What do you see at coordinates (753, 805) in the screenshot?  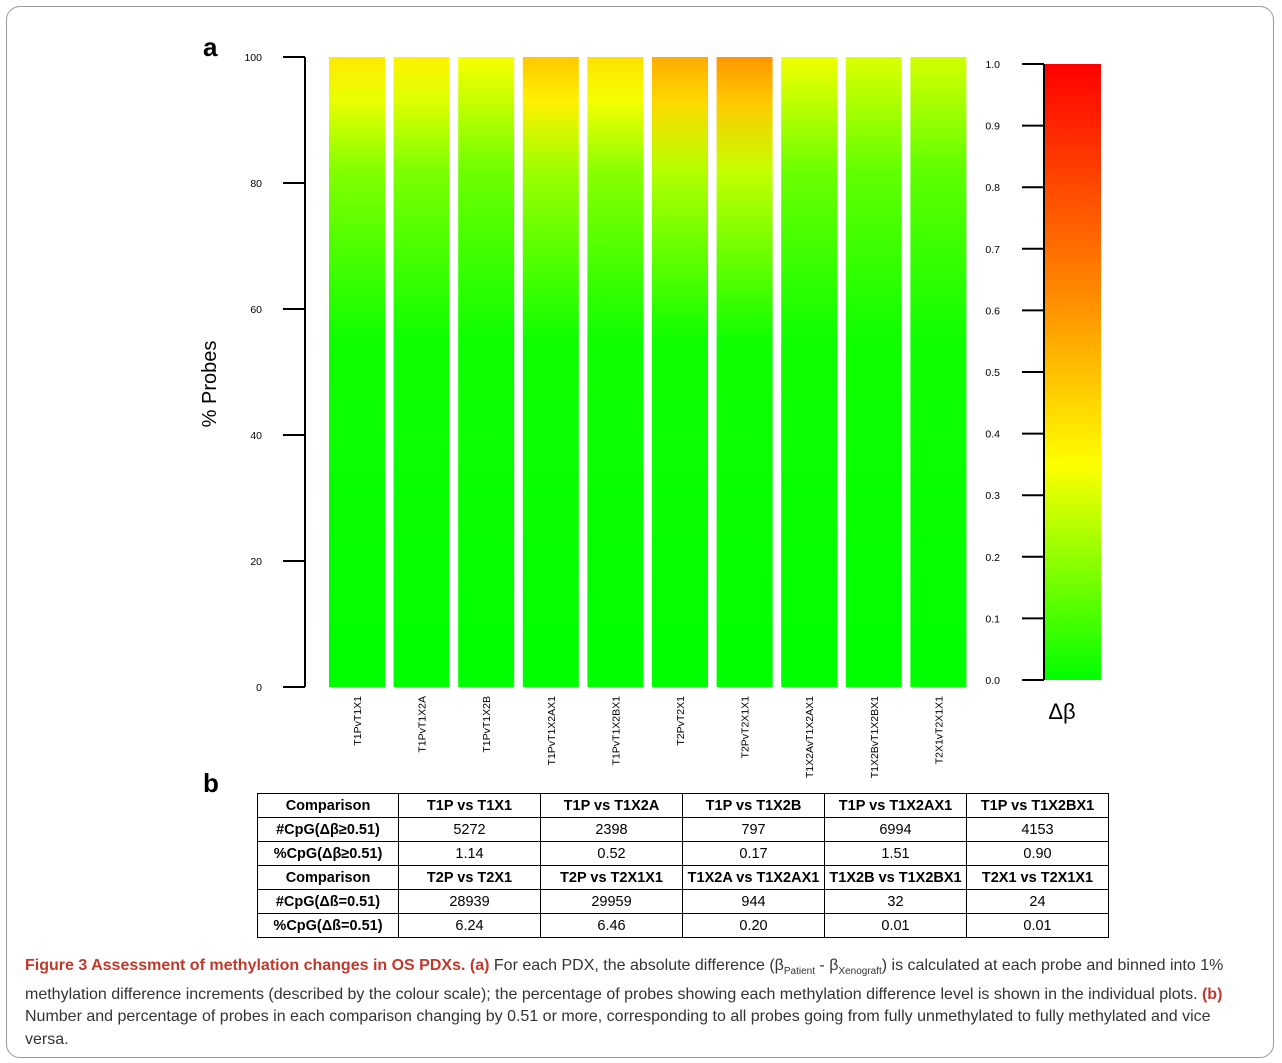 I see `table-column-header: T1P vs T1X2B` at bounding box center [753, 805].